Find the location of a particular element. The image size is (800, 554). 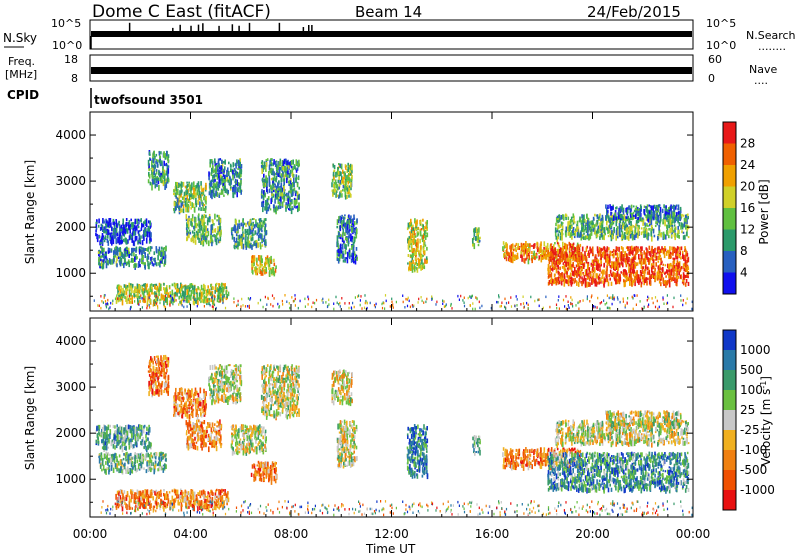

radar-title: Dome C East (fitACF) is located at coordinates (181, 12).